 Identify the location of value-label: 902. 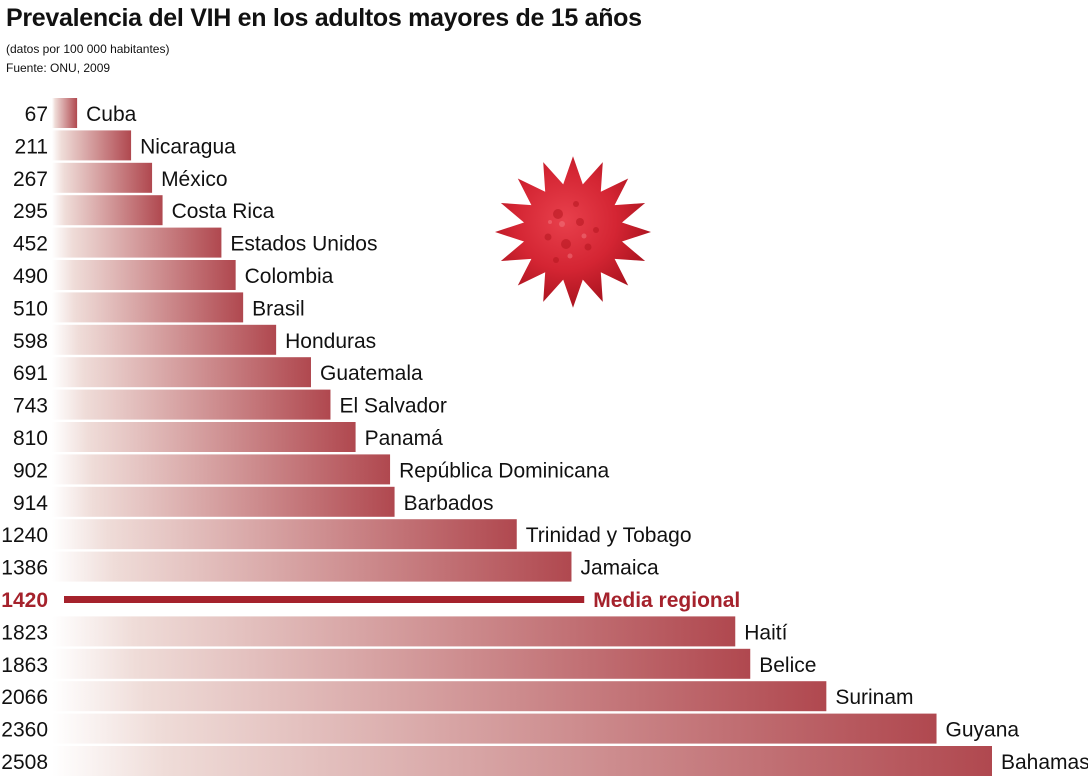
(30, 470).